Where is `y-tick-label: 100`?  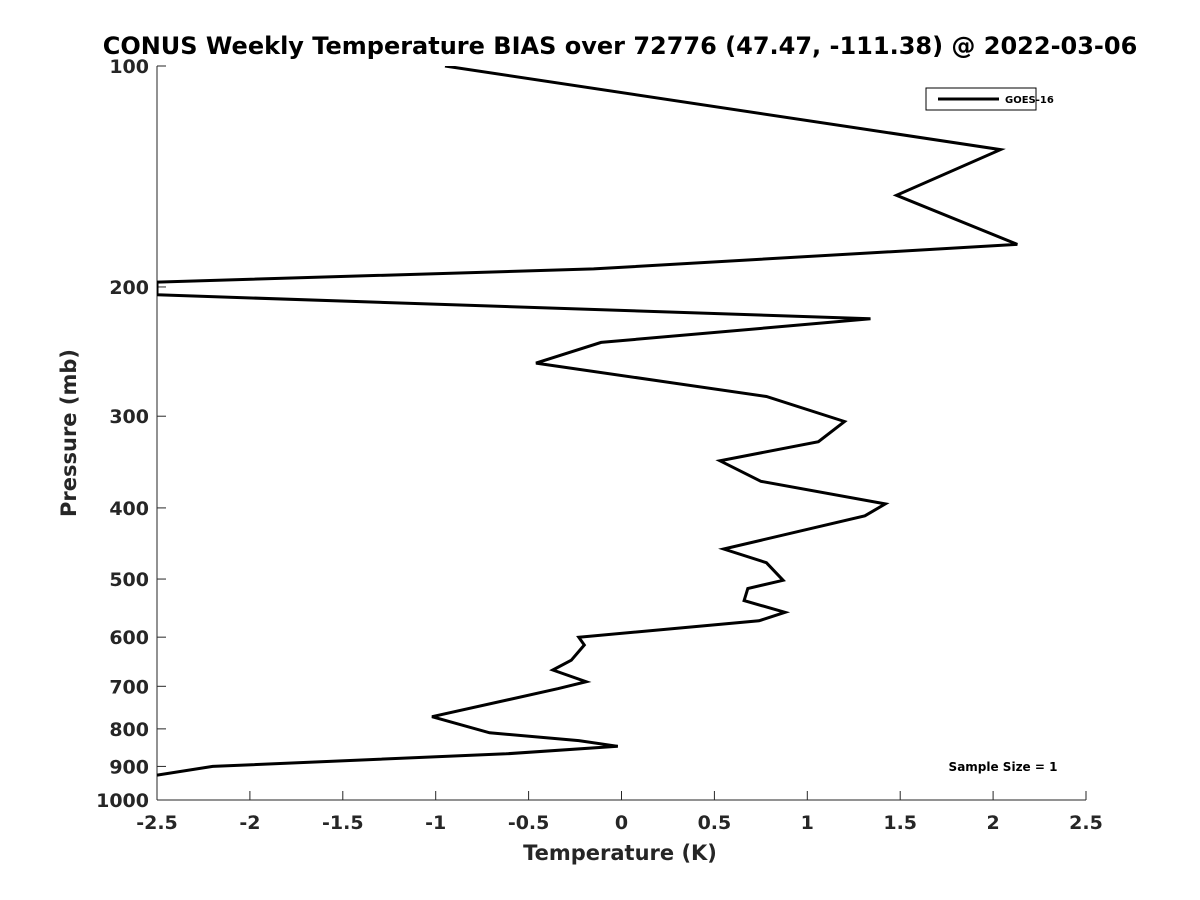 y-tick-label: 100 is located at coordinates (129, 67).